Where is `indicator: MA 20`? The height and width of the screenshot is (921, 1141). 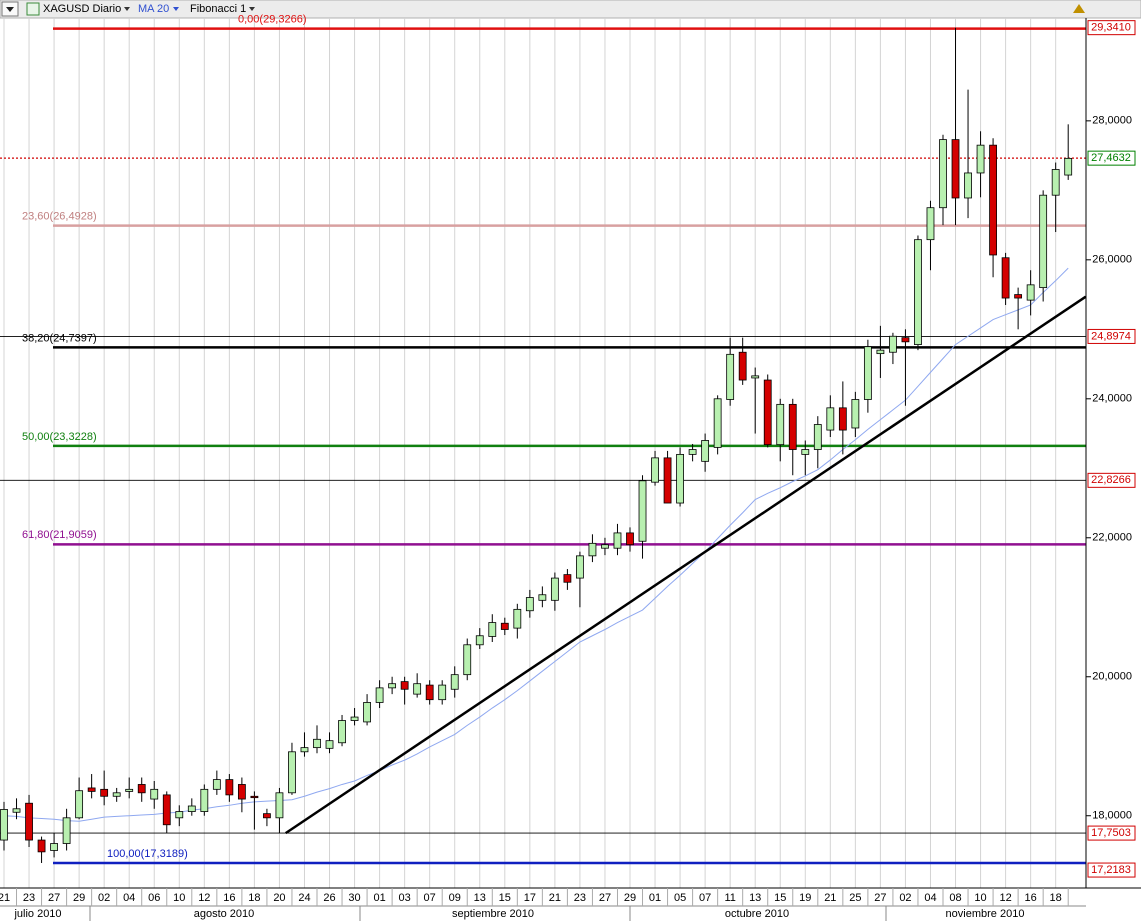 indicator: MA 20 is located at coordinates (153, 9).